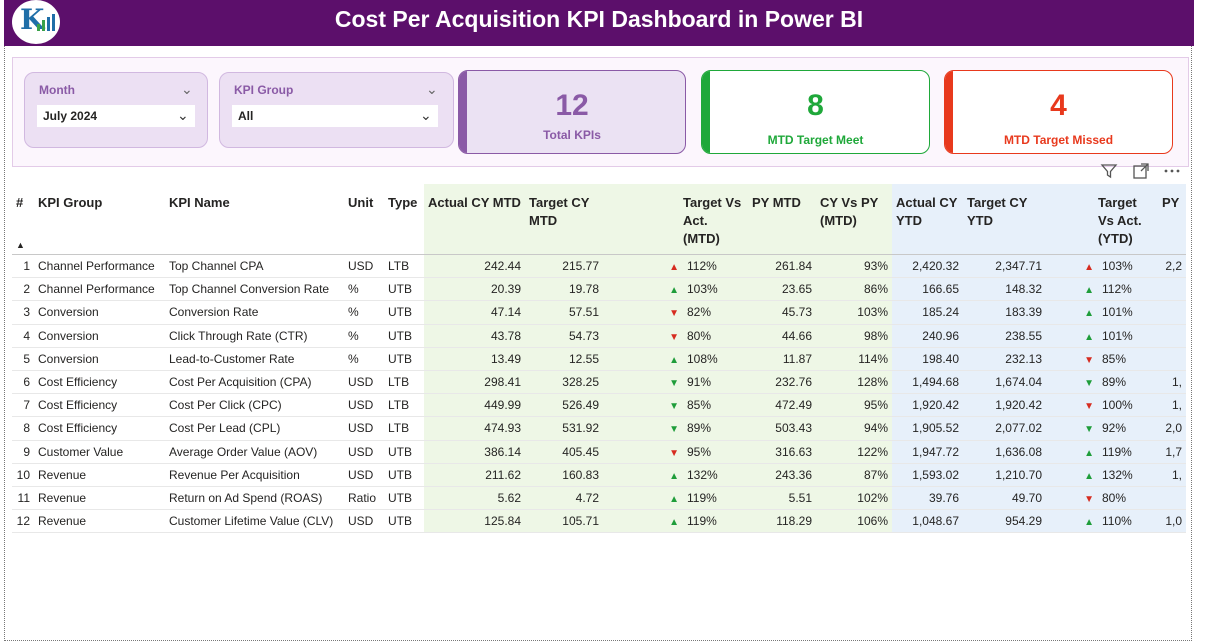  What do you see at coordinates (474, 219) in the screenshot?
I see `col-header-actual-cy-mtd: Actual CY MTD` at bounding box center [474, 219].